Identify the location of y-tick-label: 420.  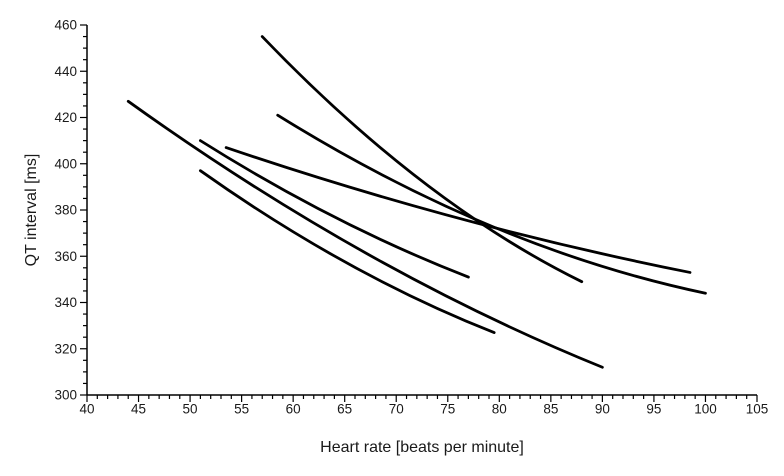
(65, 117).